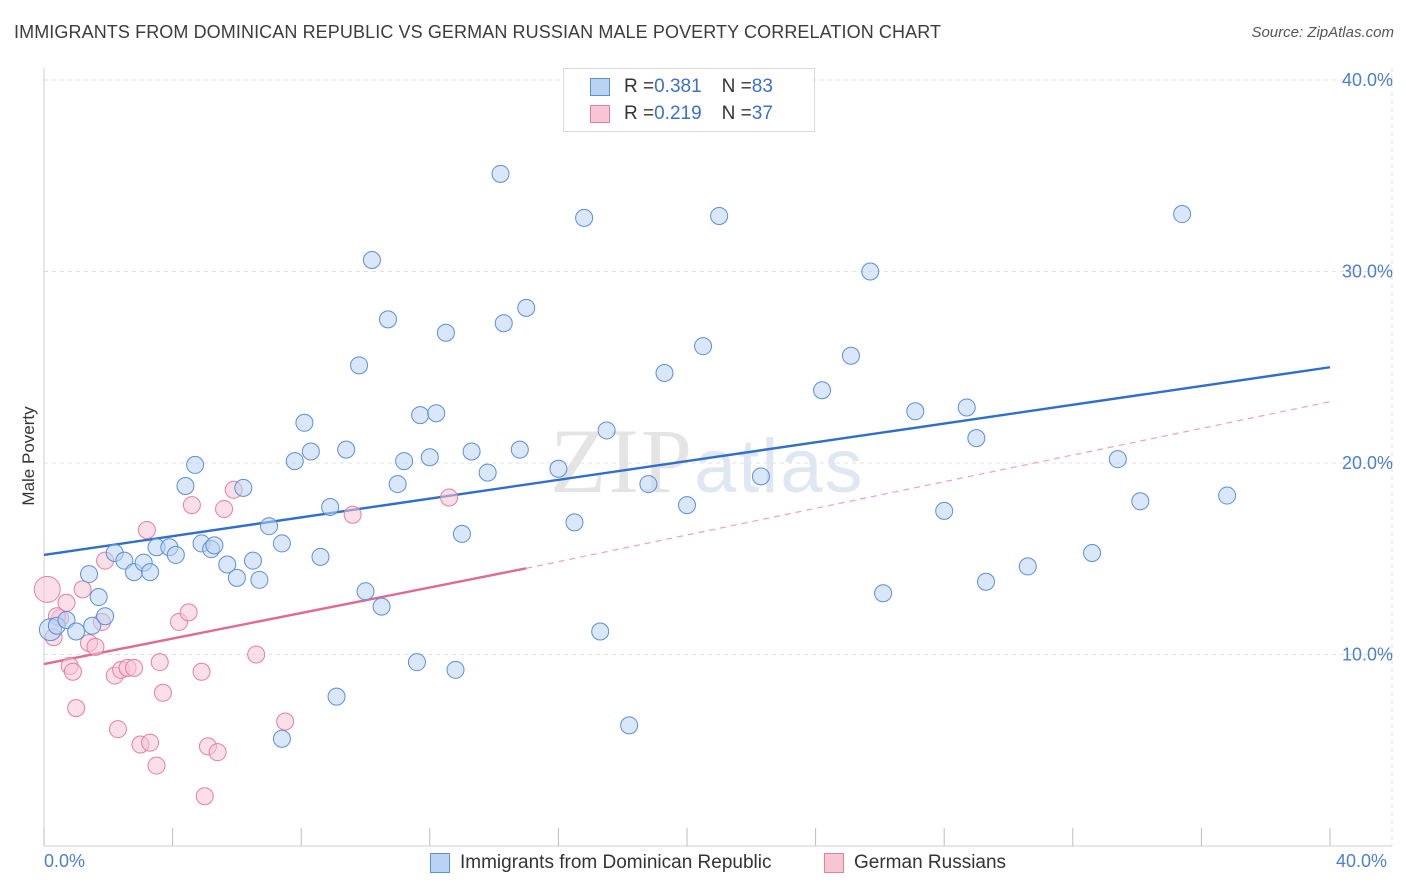 This screenshot has width=1406, height=892. What do you see at coordinates (1367, 272) in the screenshot?
I see `y-tick-label: 30.0%` at bounding box center [1367, 272].